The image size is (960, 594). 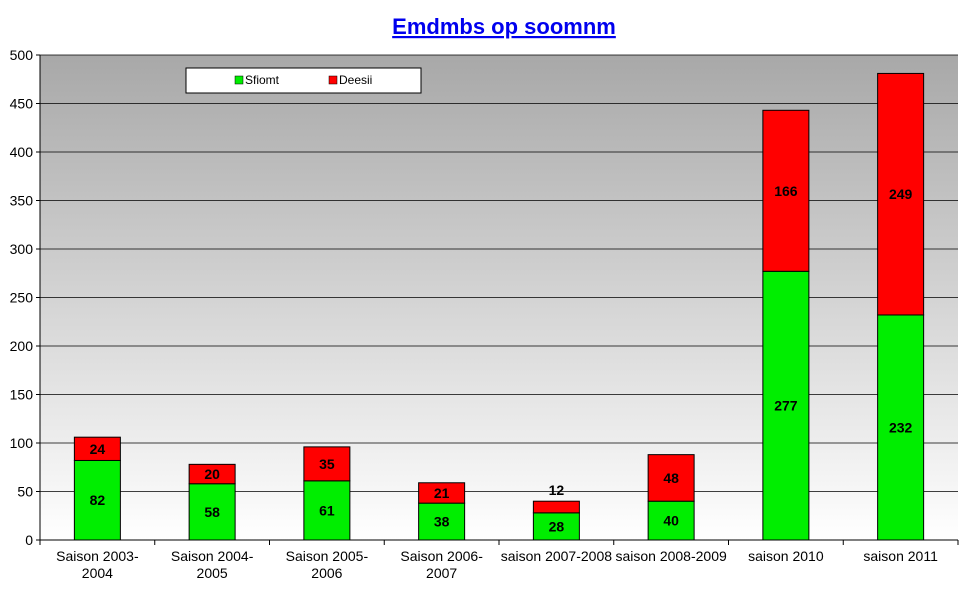 What do you see at coordinates (25, 492) in the screenshot?
I see `y-tick-label: 50` at bounding box center [25, 492].